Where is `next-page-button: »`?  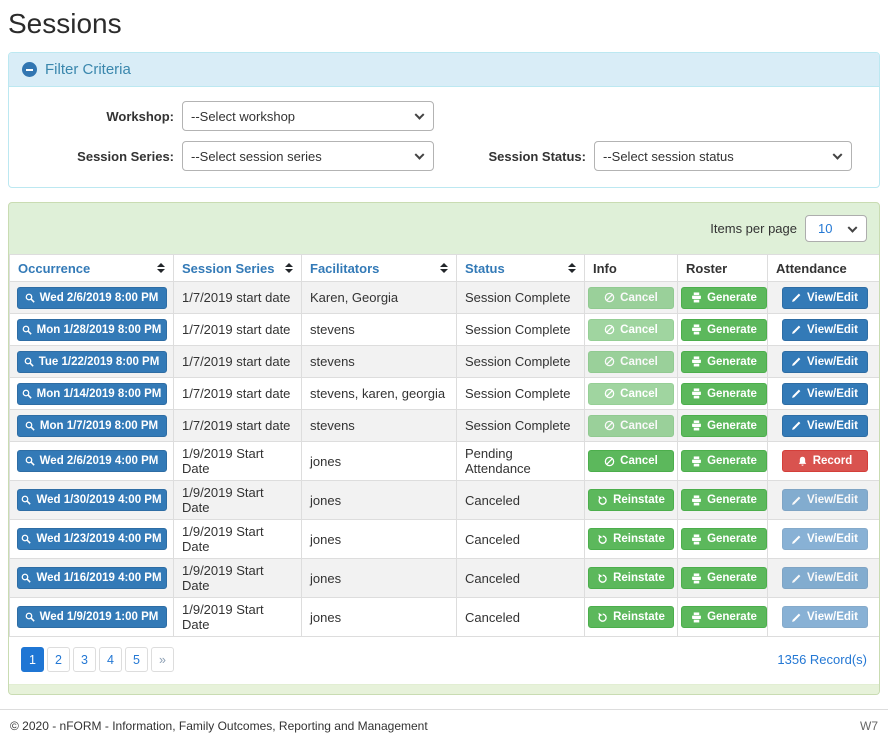
next-page-button: » is located at coordinates (162, 659).